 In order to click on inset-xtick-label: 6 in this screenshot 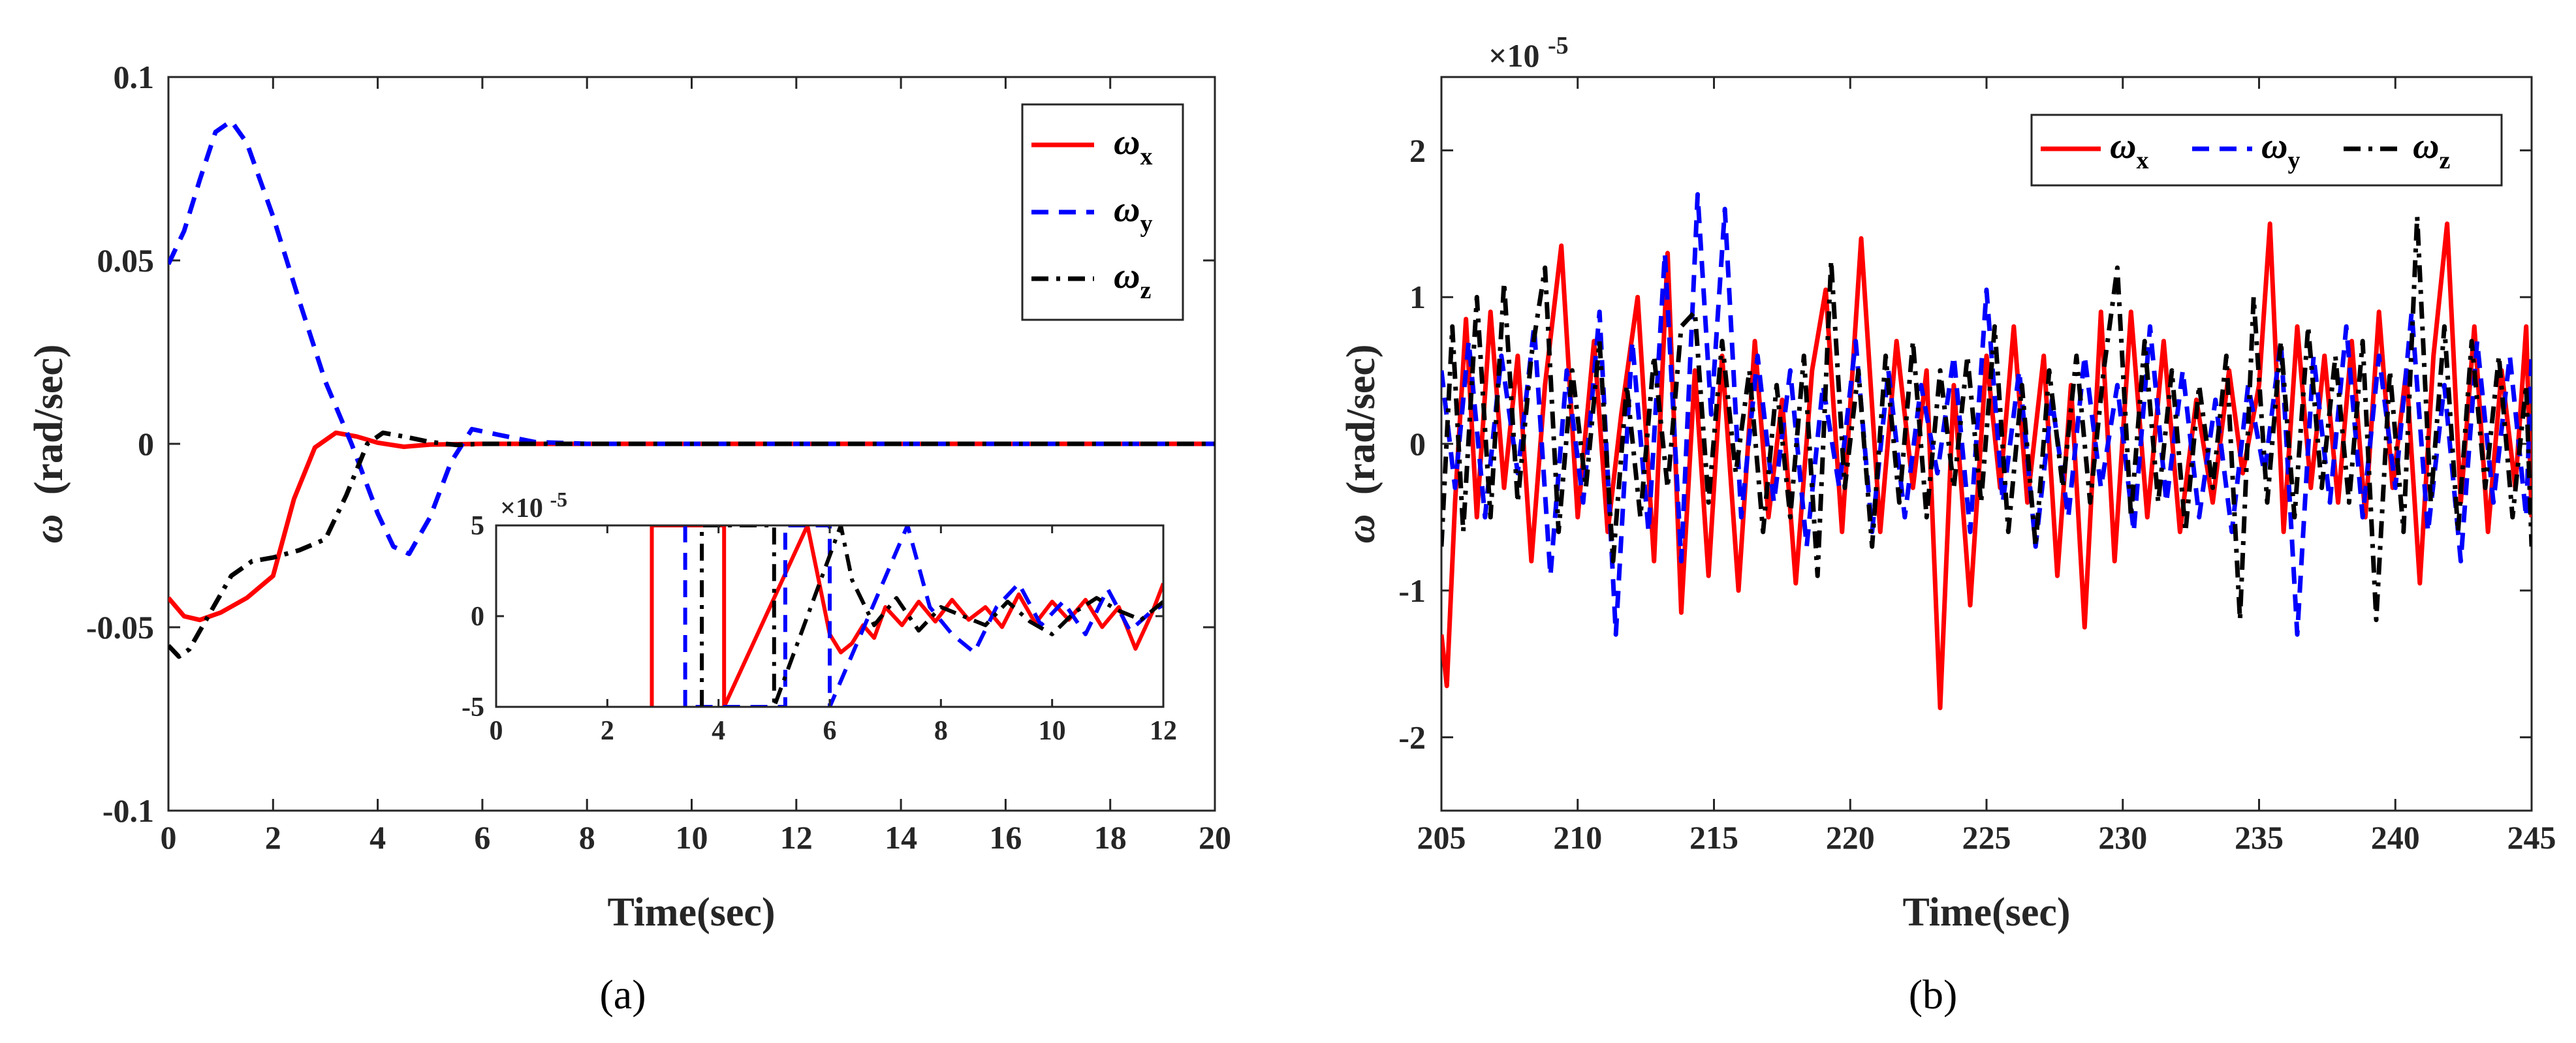, I will do `click(830, 731)`.